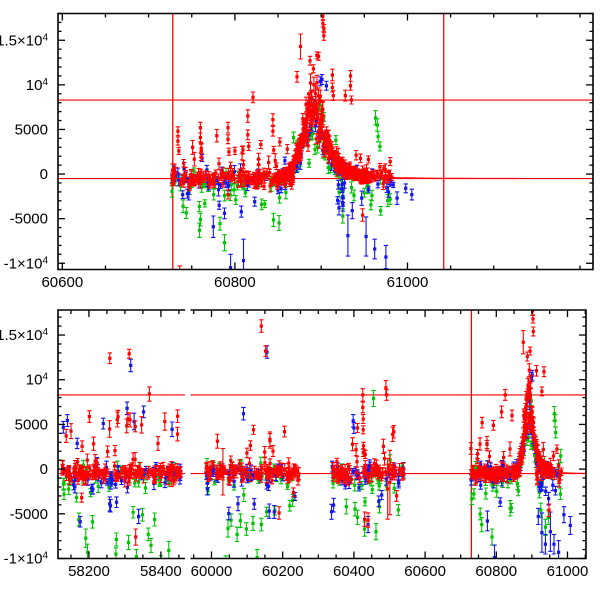  I want to click on tick-label: 60000, so click(212, 571).